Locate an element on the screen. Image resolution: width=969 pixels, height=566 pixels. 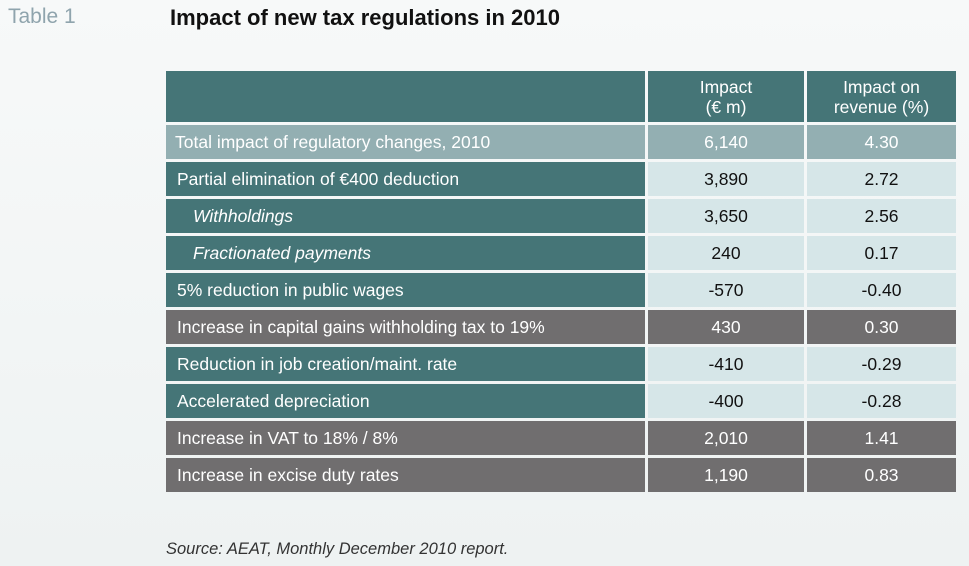
row-label: Total impact of regulatory changes, 2010 is located at coordinates (405, 142).